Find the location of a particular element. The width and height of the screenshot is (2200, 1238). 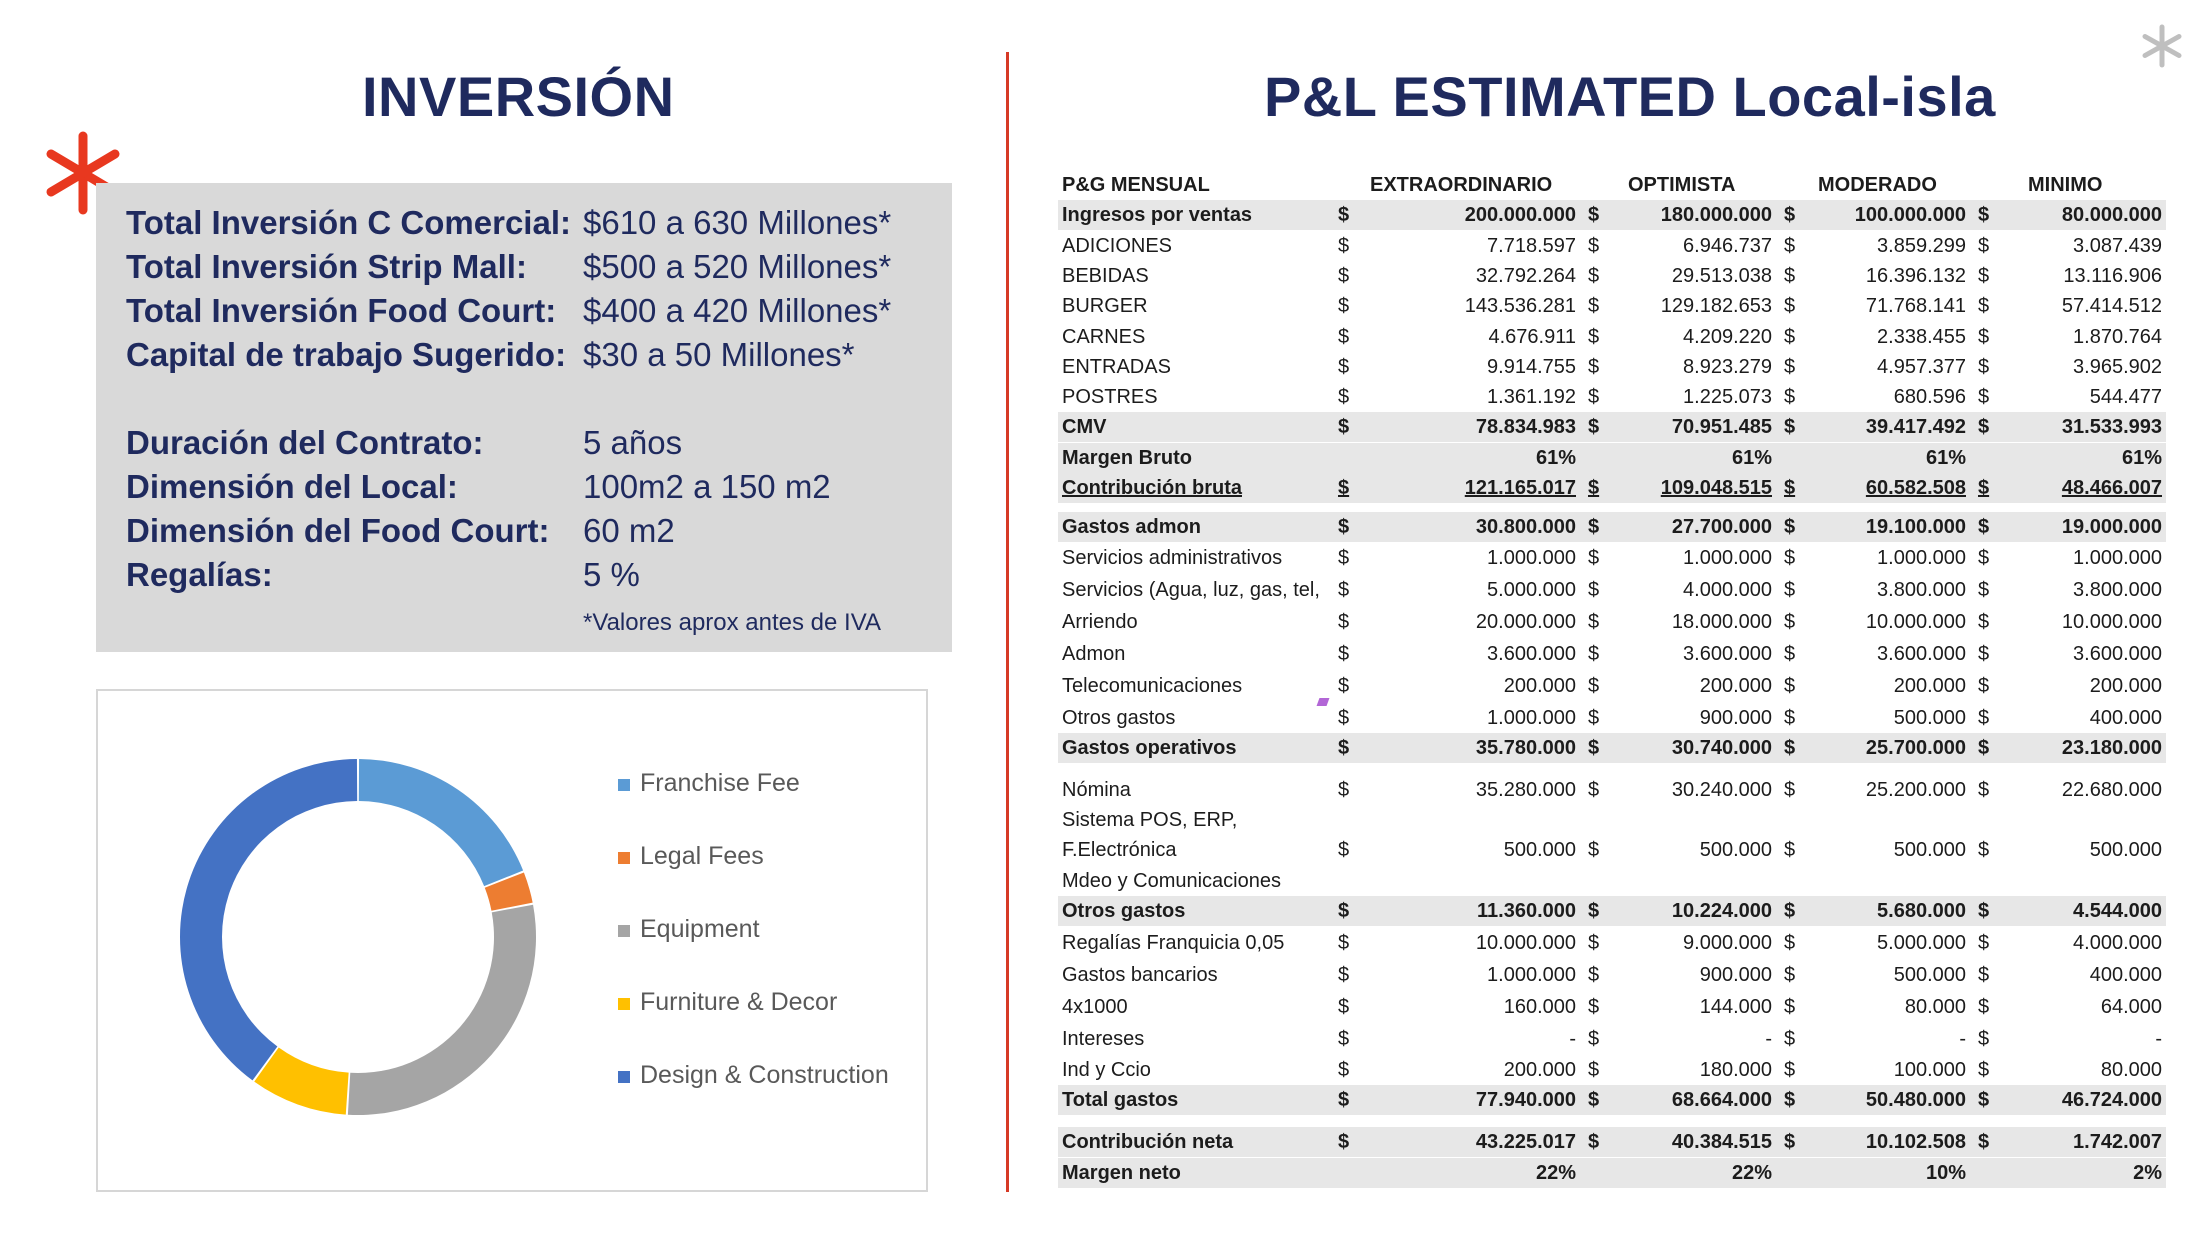

legend-label: Design & Construction is located at coordinates (764, 1075).